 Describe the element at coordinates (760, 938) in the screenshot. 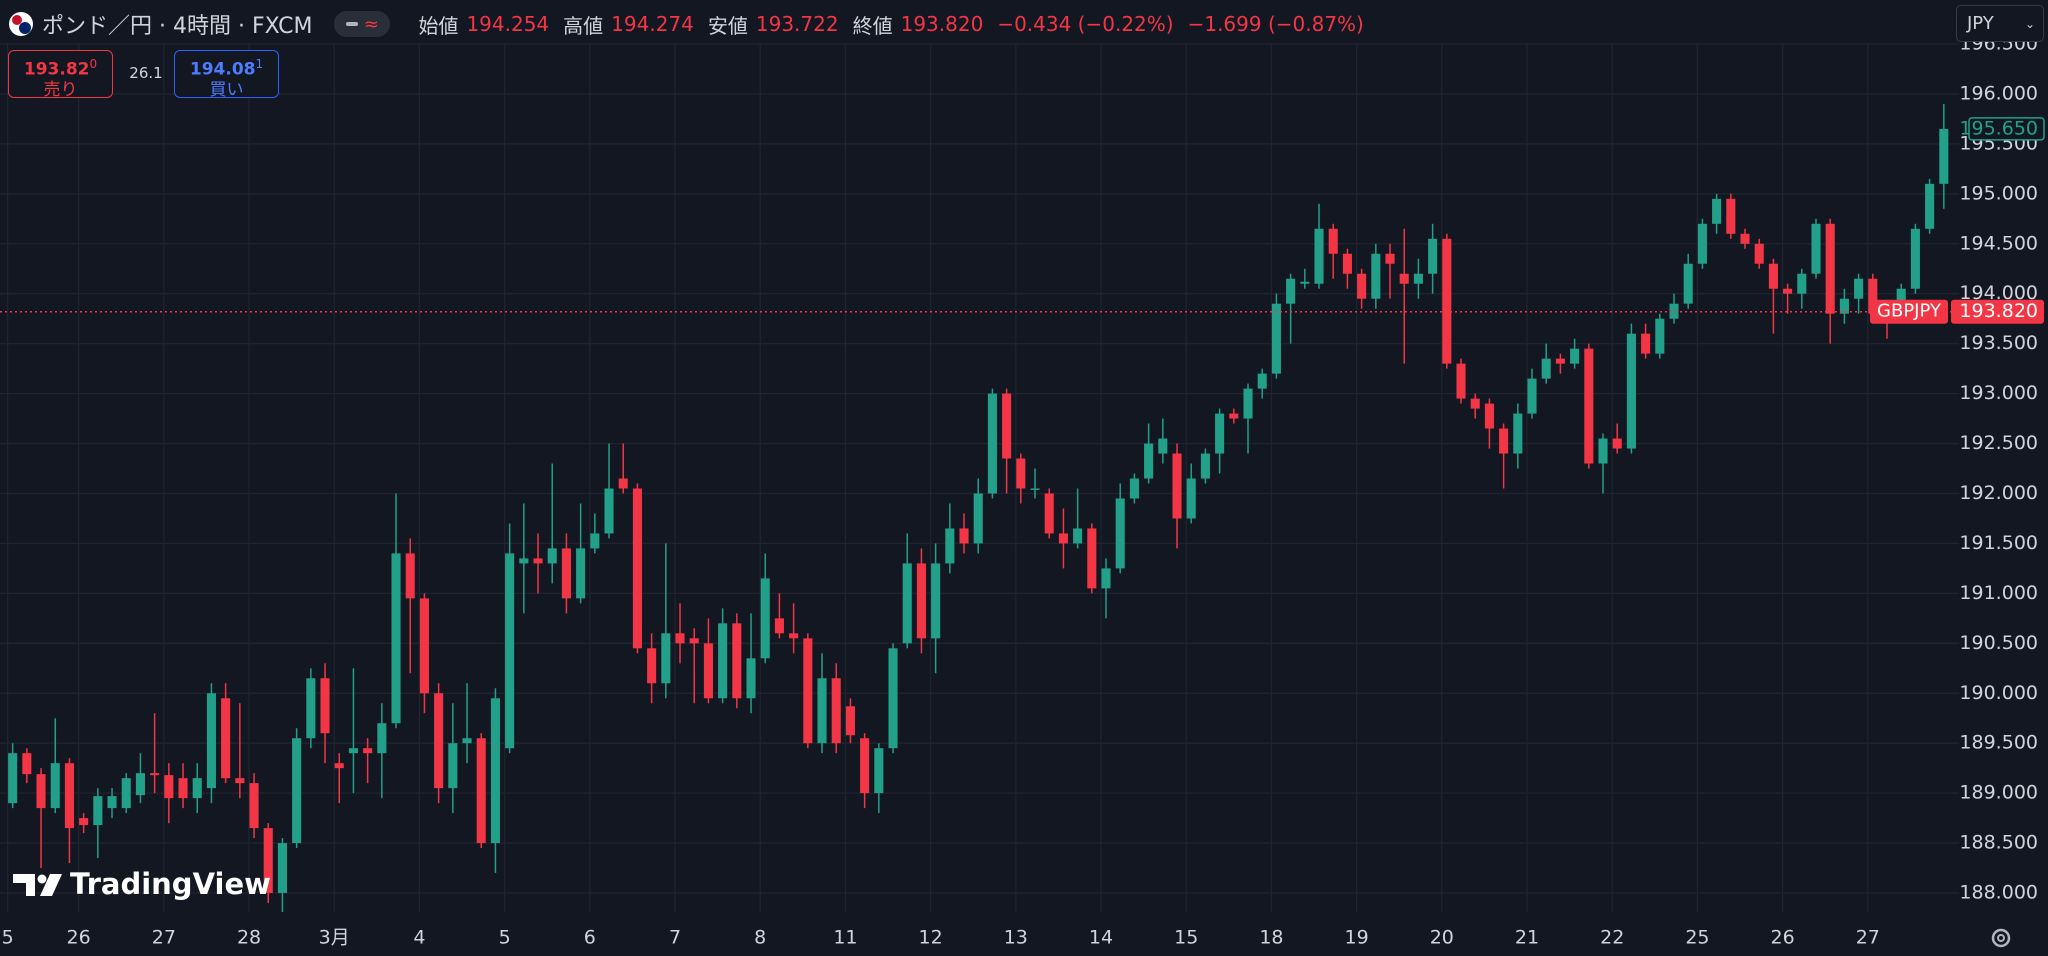

I see `x-tick-label: 8` at that location.